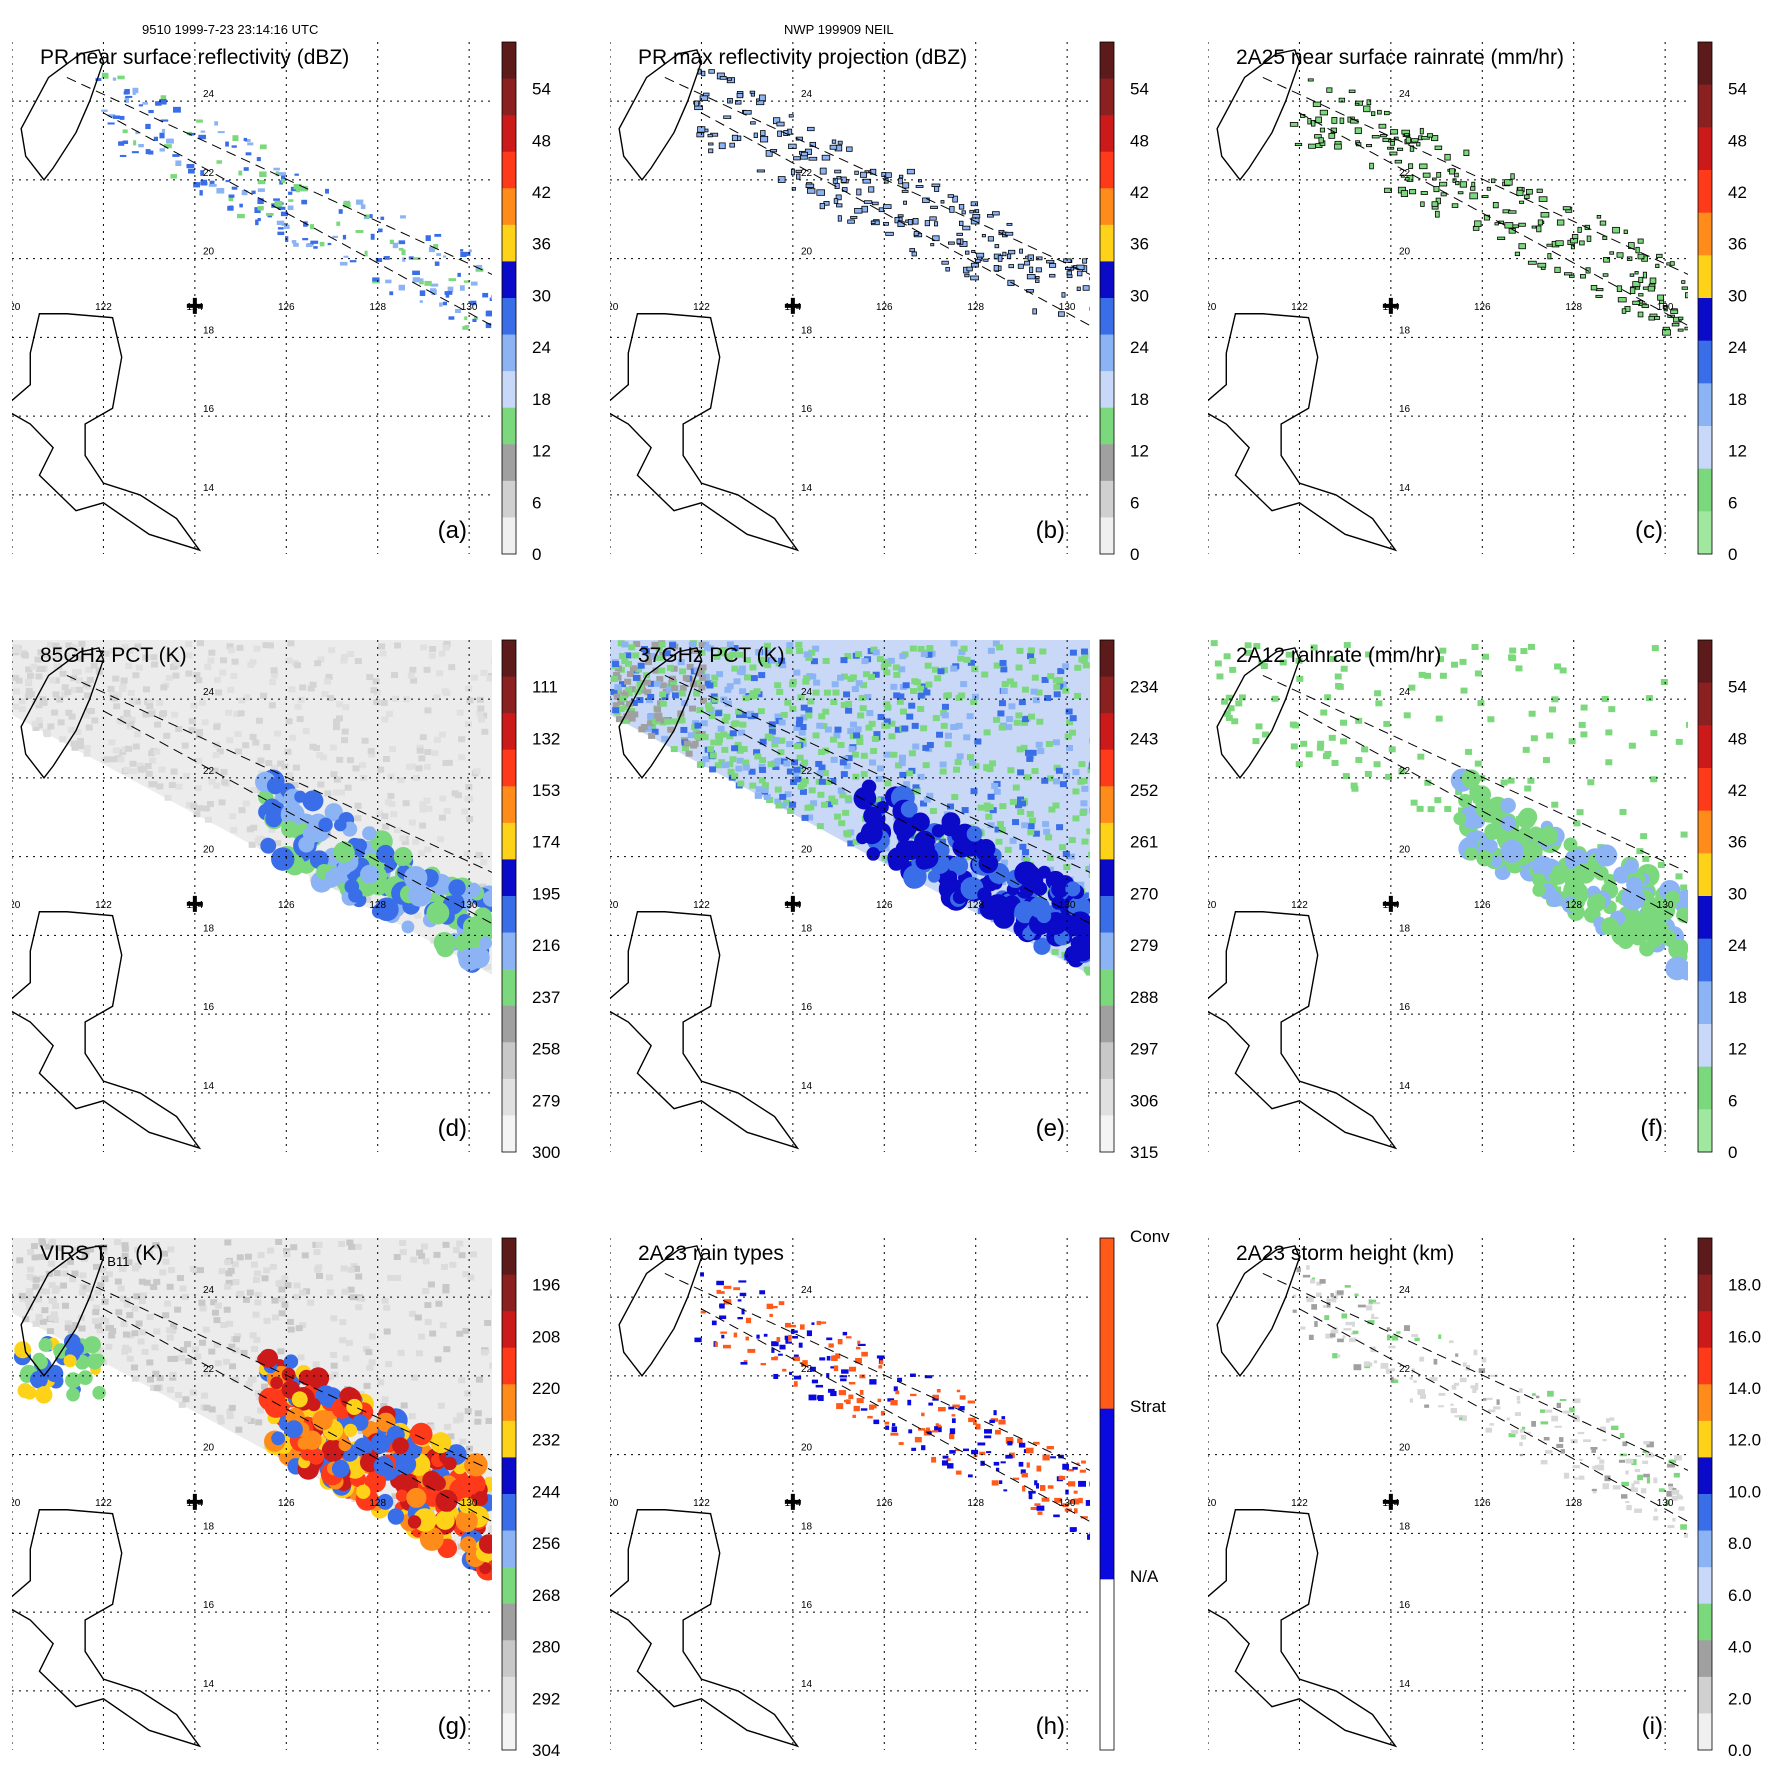 This screenshot has height=1771, width=1771. I want to click on coastline-luzon, so click(107, 1030).